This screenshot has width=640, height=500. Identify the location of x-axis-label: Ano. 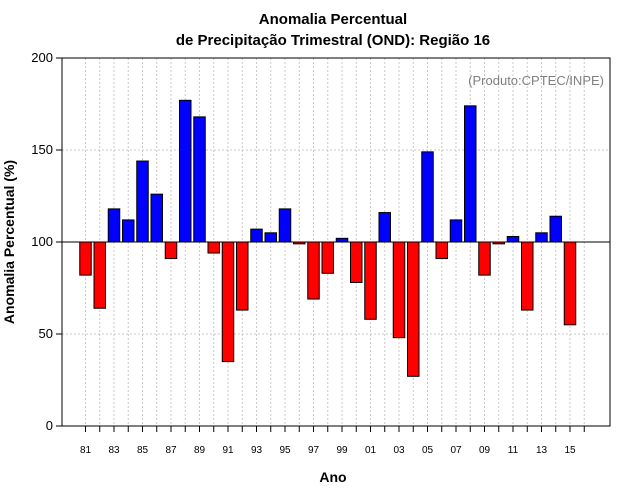
(332, 477).